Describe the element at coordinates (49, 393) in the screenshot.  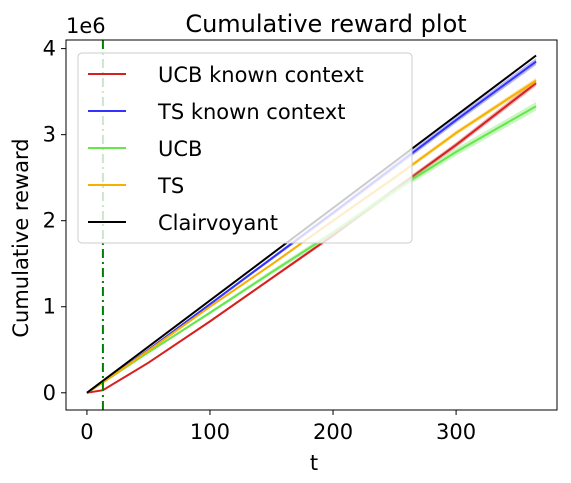
I see `y-tick-label-0: 0` at that location.